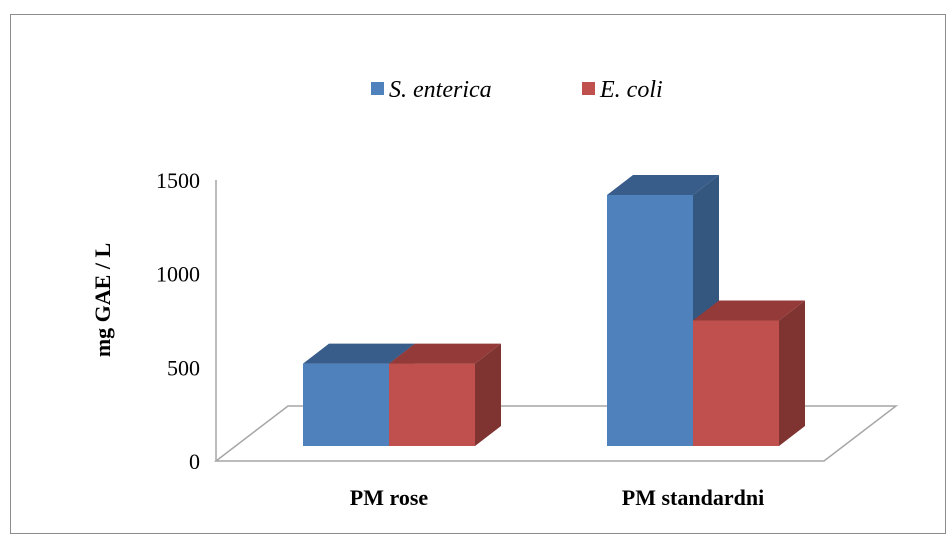  I want to click on y-axis-title: mg GAE / L, so click(102, 300).